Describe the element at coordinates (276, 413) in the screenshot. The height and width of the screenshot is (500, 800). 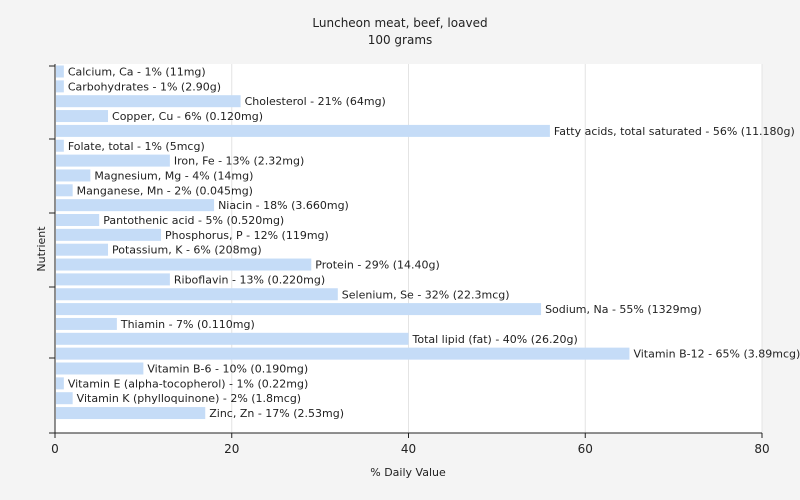
I see `bar-label: Zinc, Zn - 17% (2.53mg)` at that location.